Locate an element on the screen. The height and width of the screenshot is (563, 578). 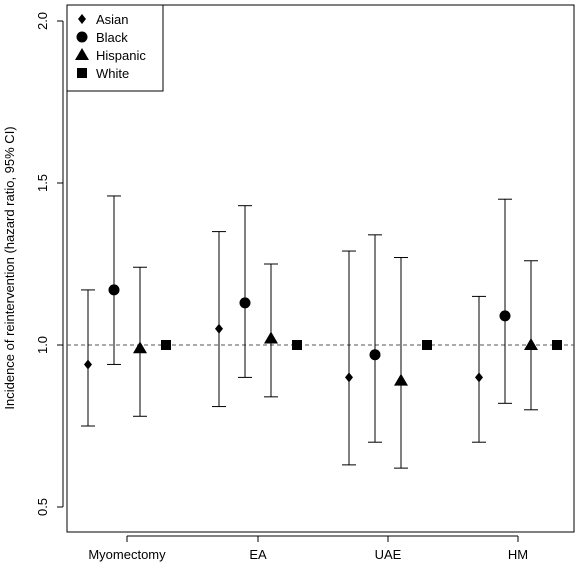
y-tick-label: 1.0 is located at coordinates (42, 345).